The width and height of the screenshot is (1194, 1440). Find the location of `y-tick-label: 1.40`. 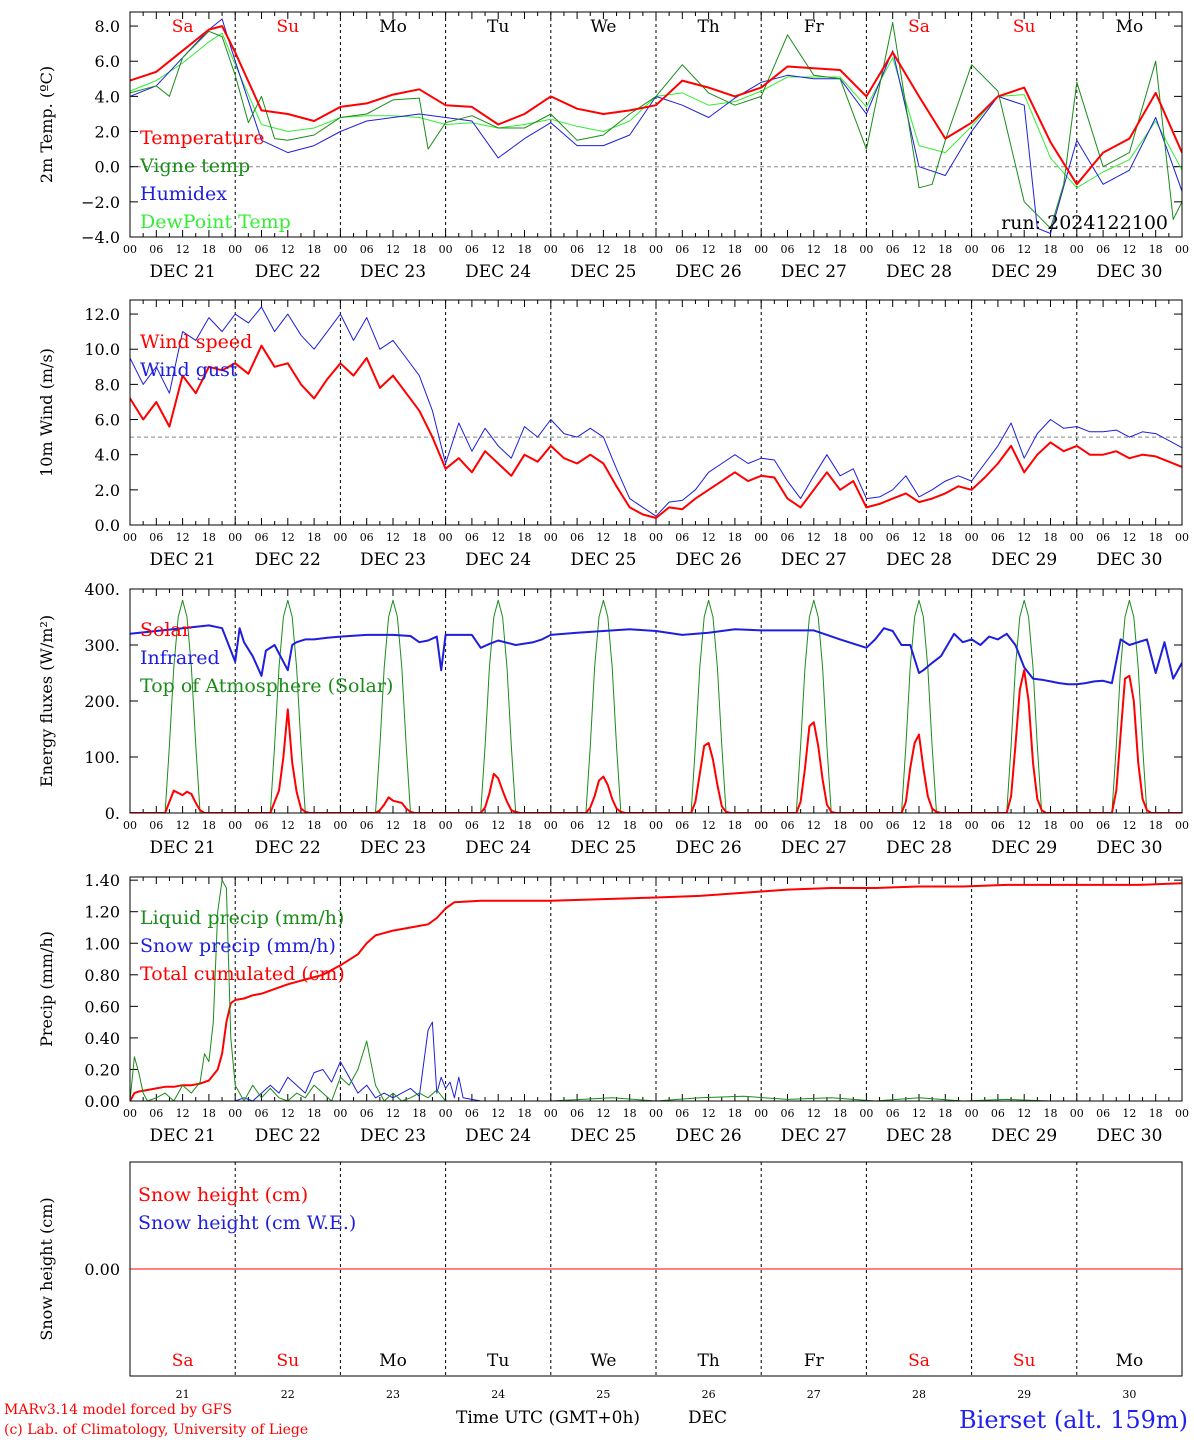

y-tick-label: 1.40 is located at coordinates (102, 880).